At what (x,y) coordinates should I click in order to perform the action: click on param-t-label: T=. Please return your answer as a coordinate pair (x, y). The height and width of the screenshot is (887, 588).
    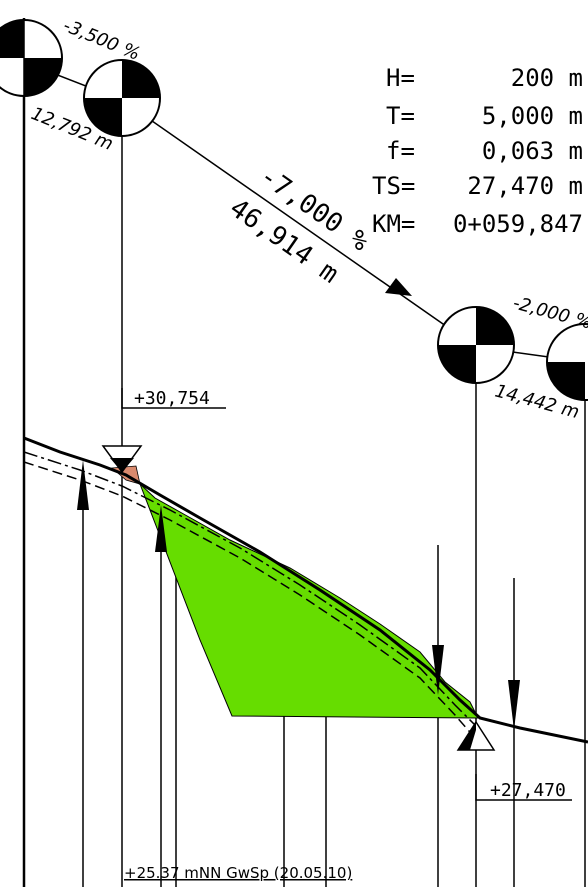
    Looking at the image, I should click on (400, 116).